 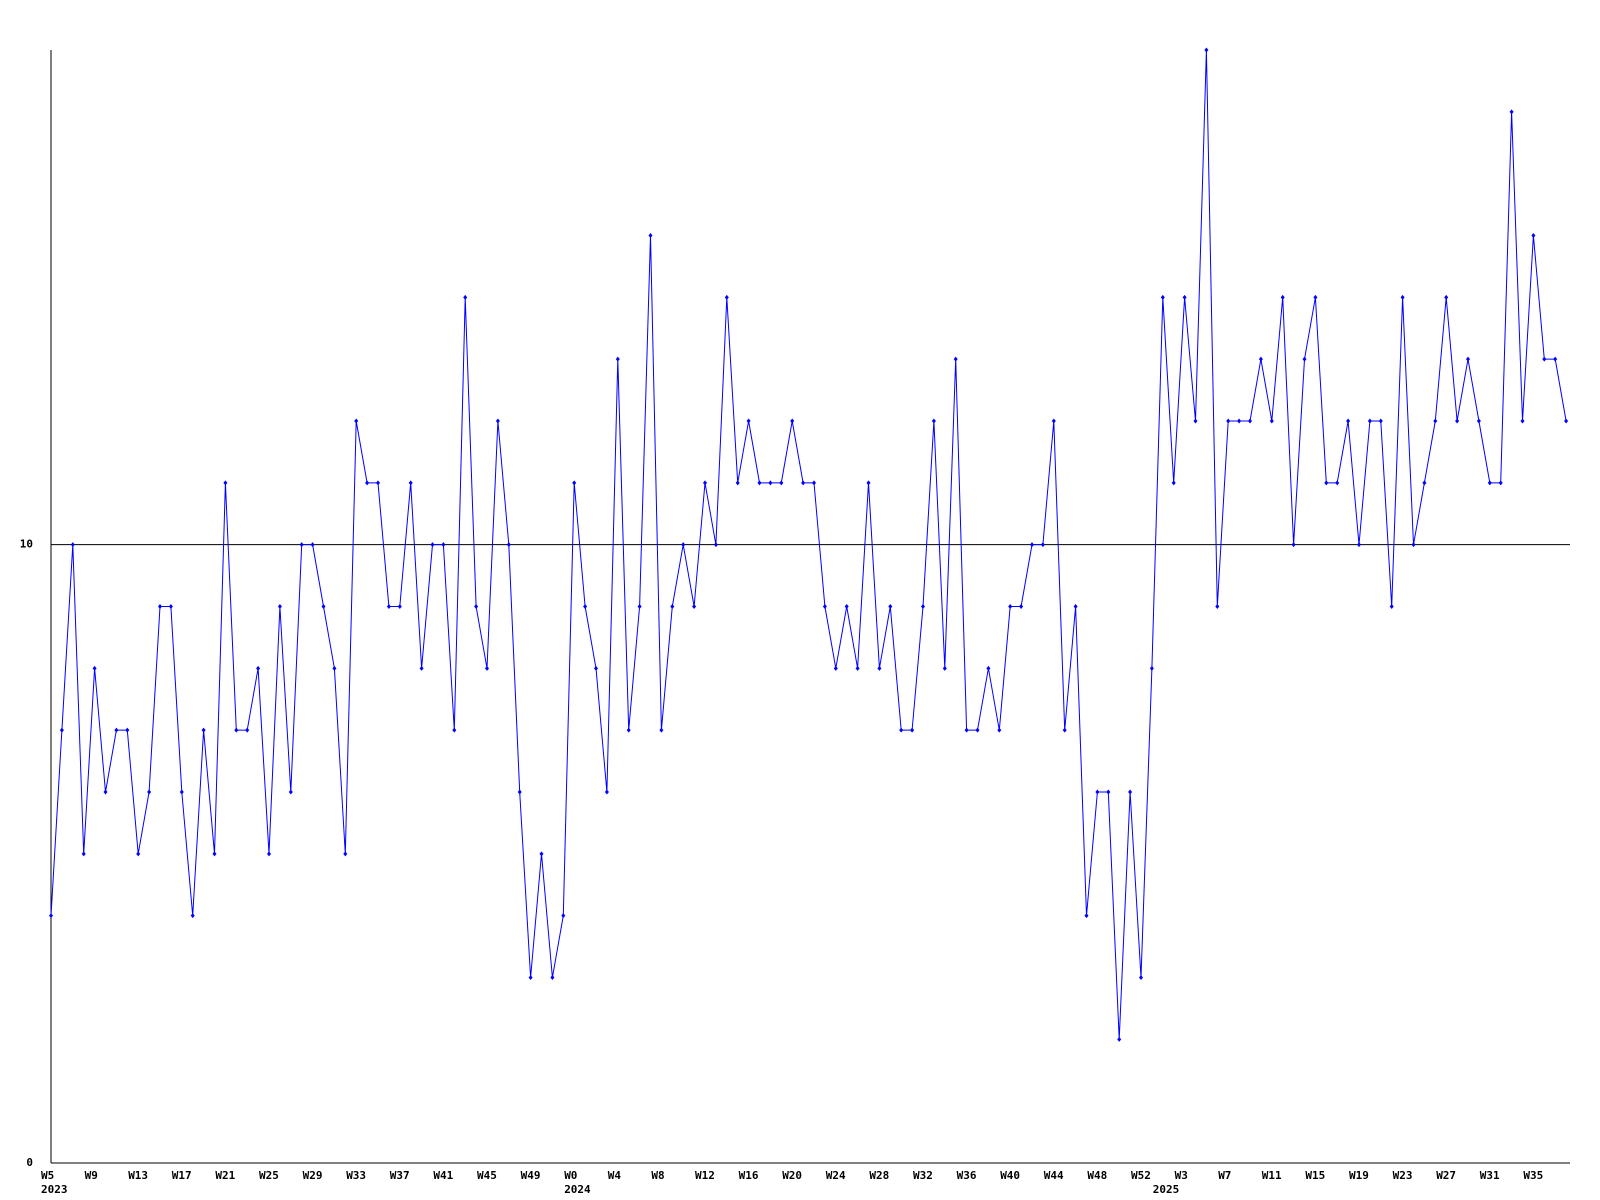 I want to click on x-tick-label: W25, so click(x=269, y=1175).